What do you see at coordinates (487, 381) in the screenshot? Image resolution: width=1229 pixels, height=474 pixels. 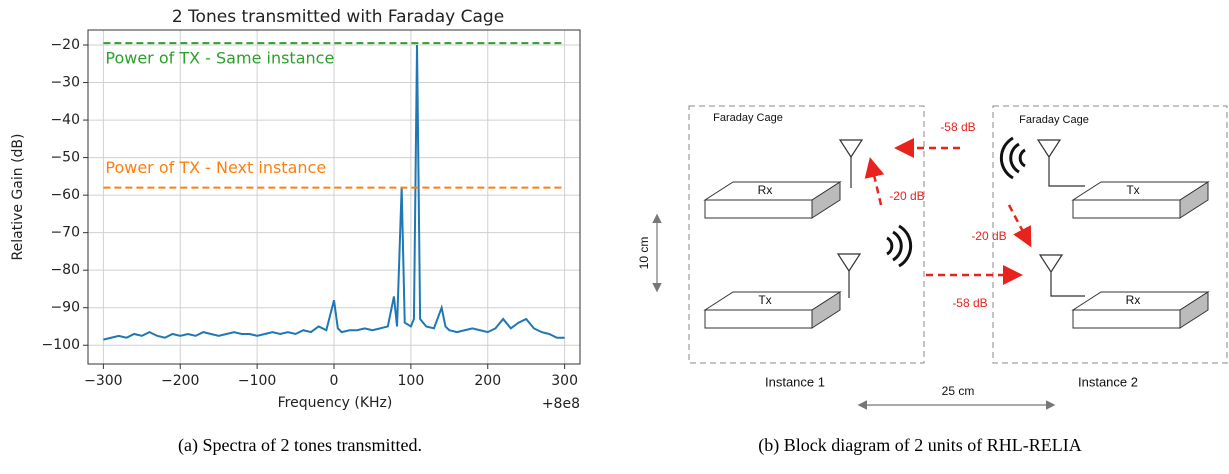 I see `x-tick-label: 200` at bounding box center [487, 381].